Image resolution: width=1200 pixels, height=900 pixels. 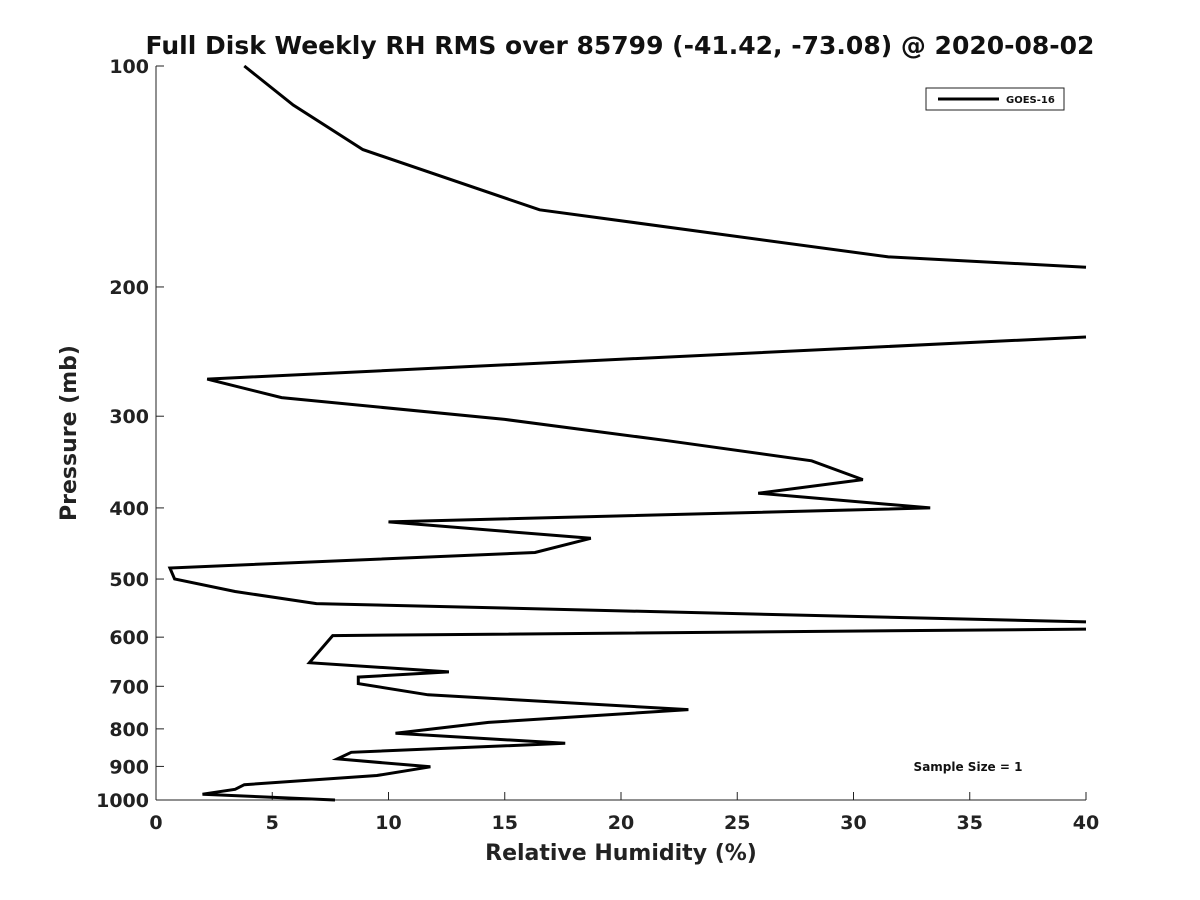 What do you see at coordinates (388, 823) in the screenshot?
I see `x-tick-label-10: 10` at bounding box center [388, 823].